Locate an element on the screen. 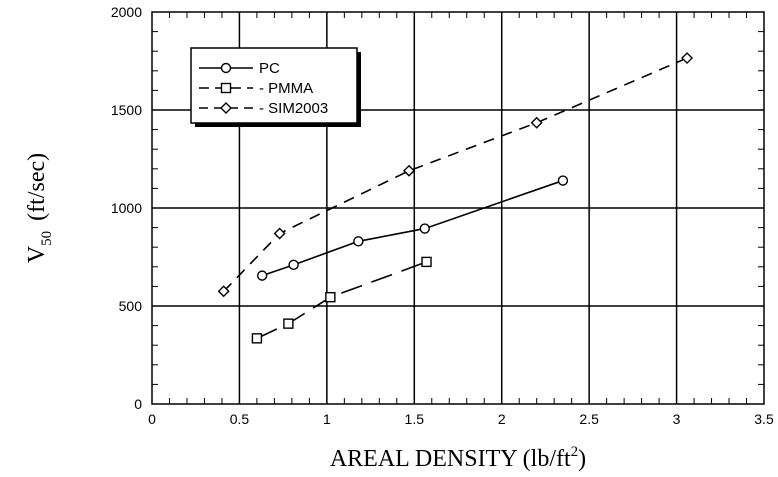 The image size is (778, 477). legend-item: - SIM2003 is located at coordinates (263, 108).